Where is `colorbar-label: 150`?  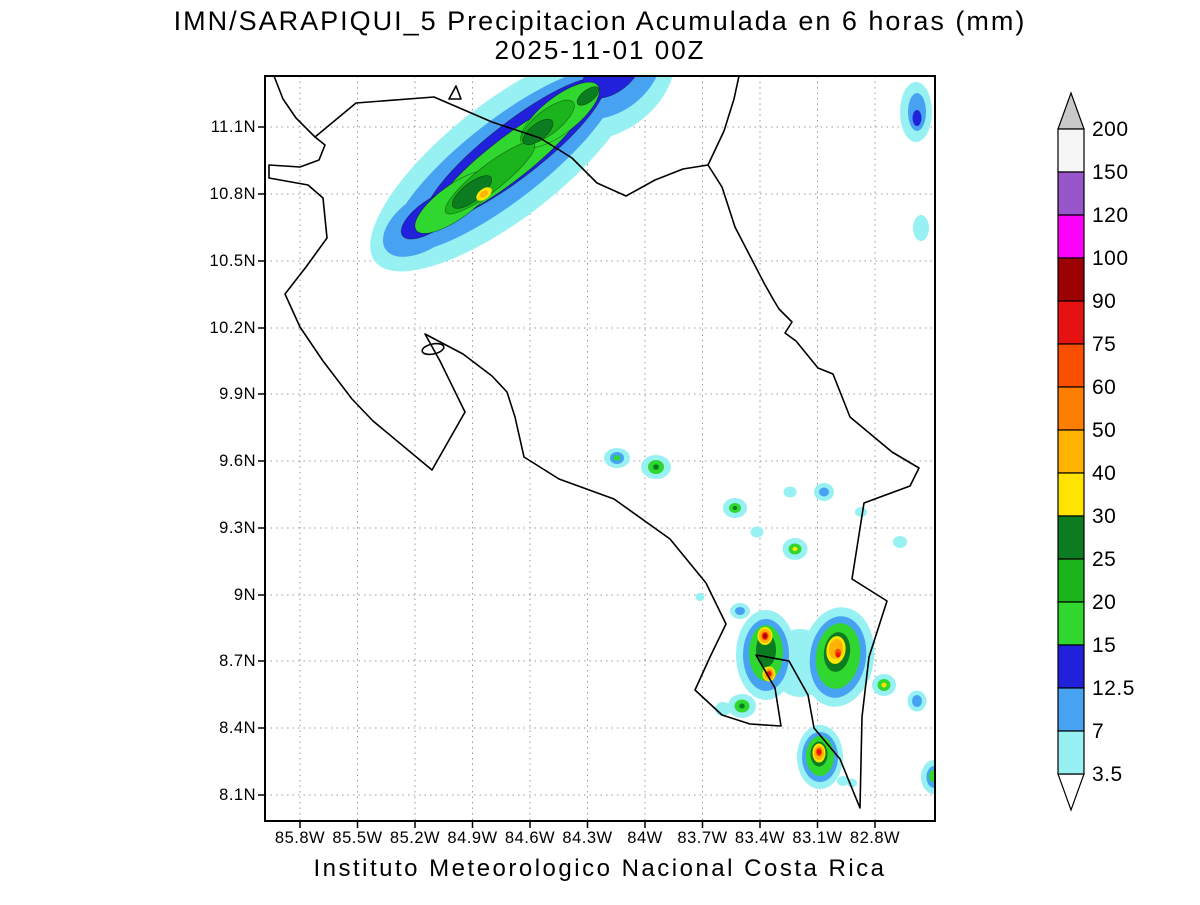
colorbar-label: 150 is located at coordinates (1110, 172).